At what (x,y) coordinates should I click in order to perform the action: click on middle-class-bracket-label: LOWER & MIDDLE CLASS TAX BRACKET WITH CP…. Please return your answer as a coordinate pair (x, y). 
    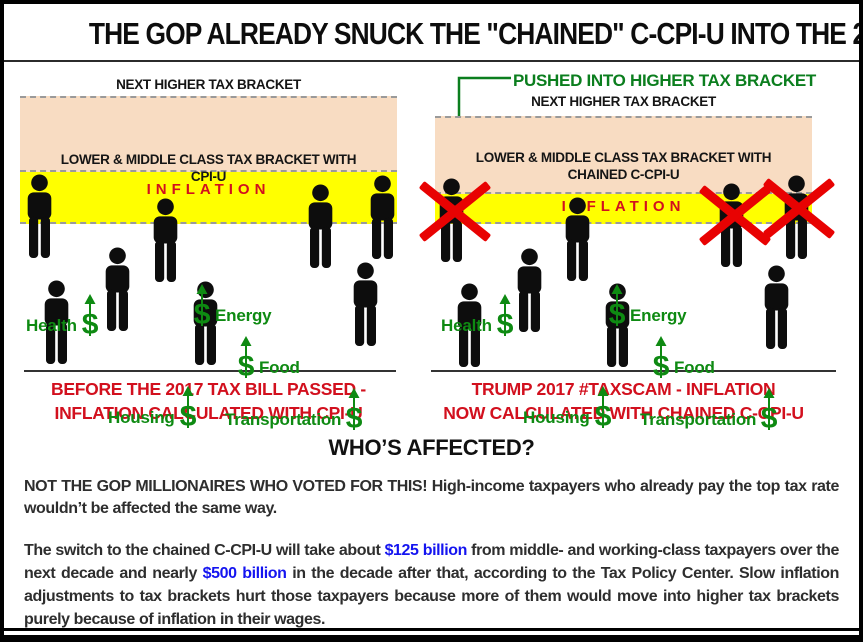
    Looking at the image, I should click on (208, 168).